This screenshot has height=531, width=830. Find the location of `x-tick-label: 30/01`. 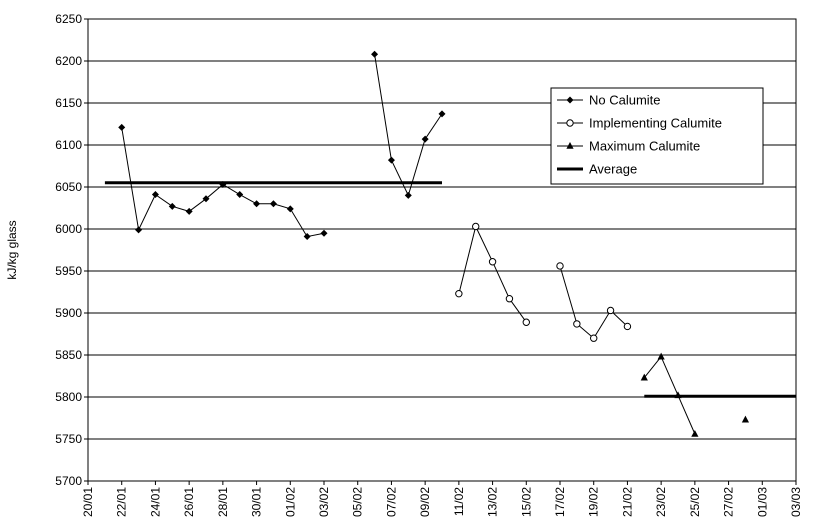

x-tick-label: 30/01 is located at coordinates (257, 502).